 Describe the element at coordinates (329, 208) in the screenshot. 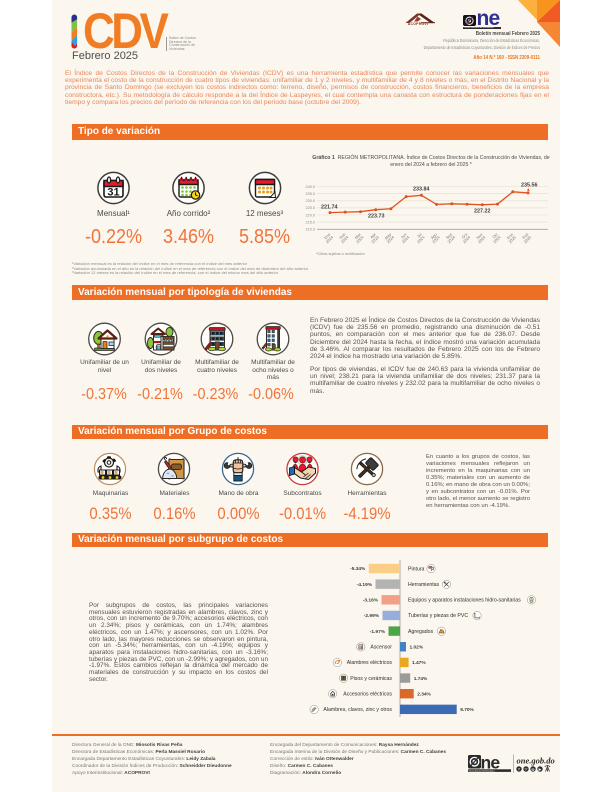

I see `svg-text: 221.74` at that location.